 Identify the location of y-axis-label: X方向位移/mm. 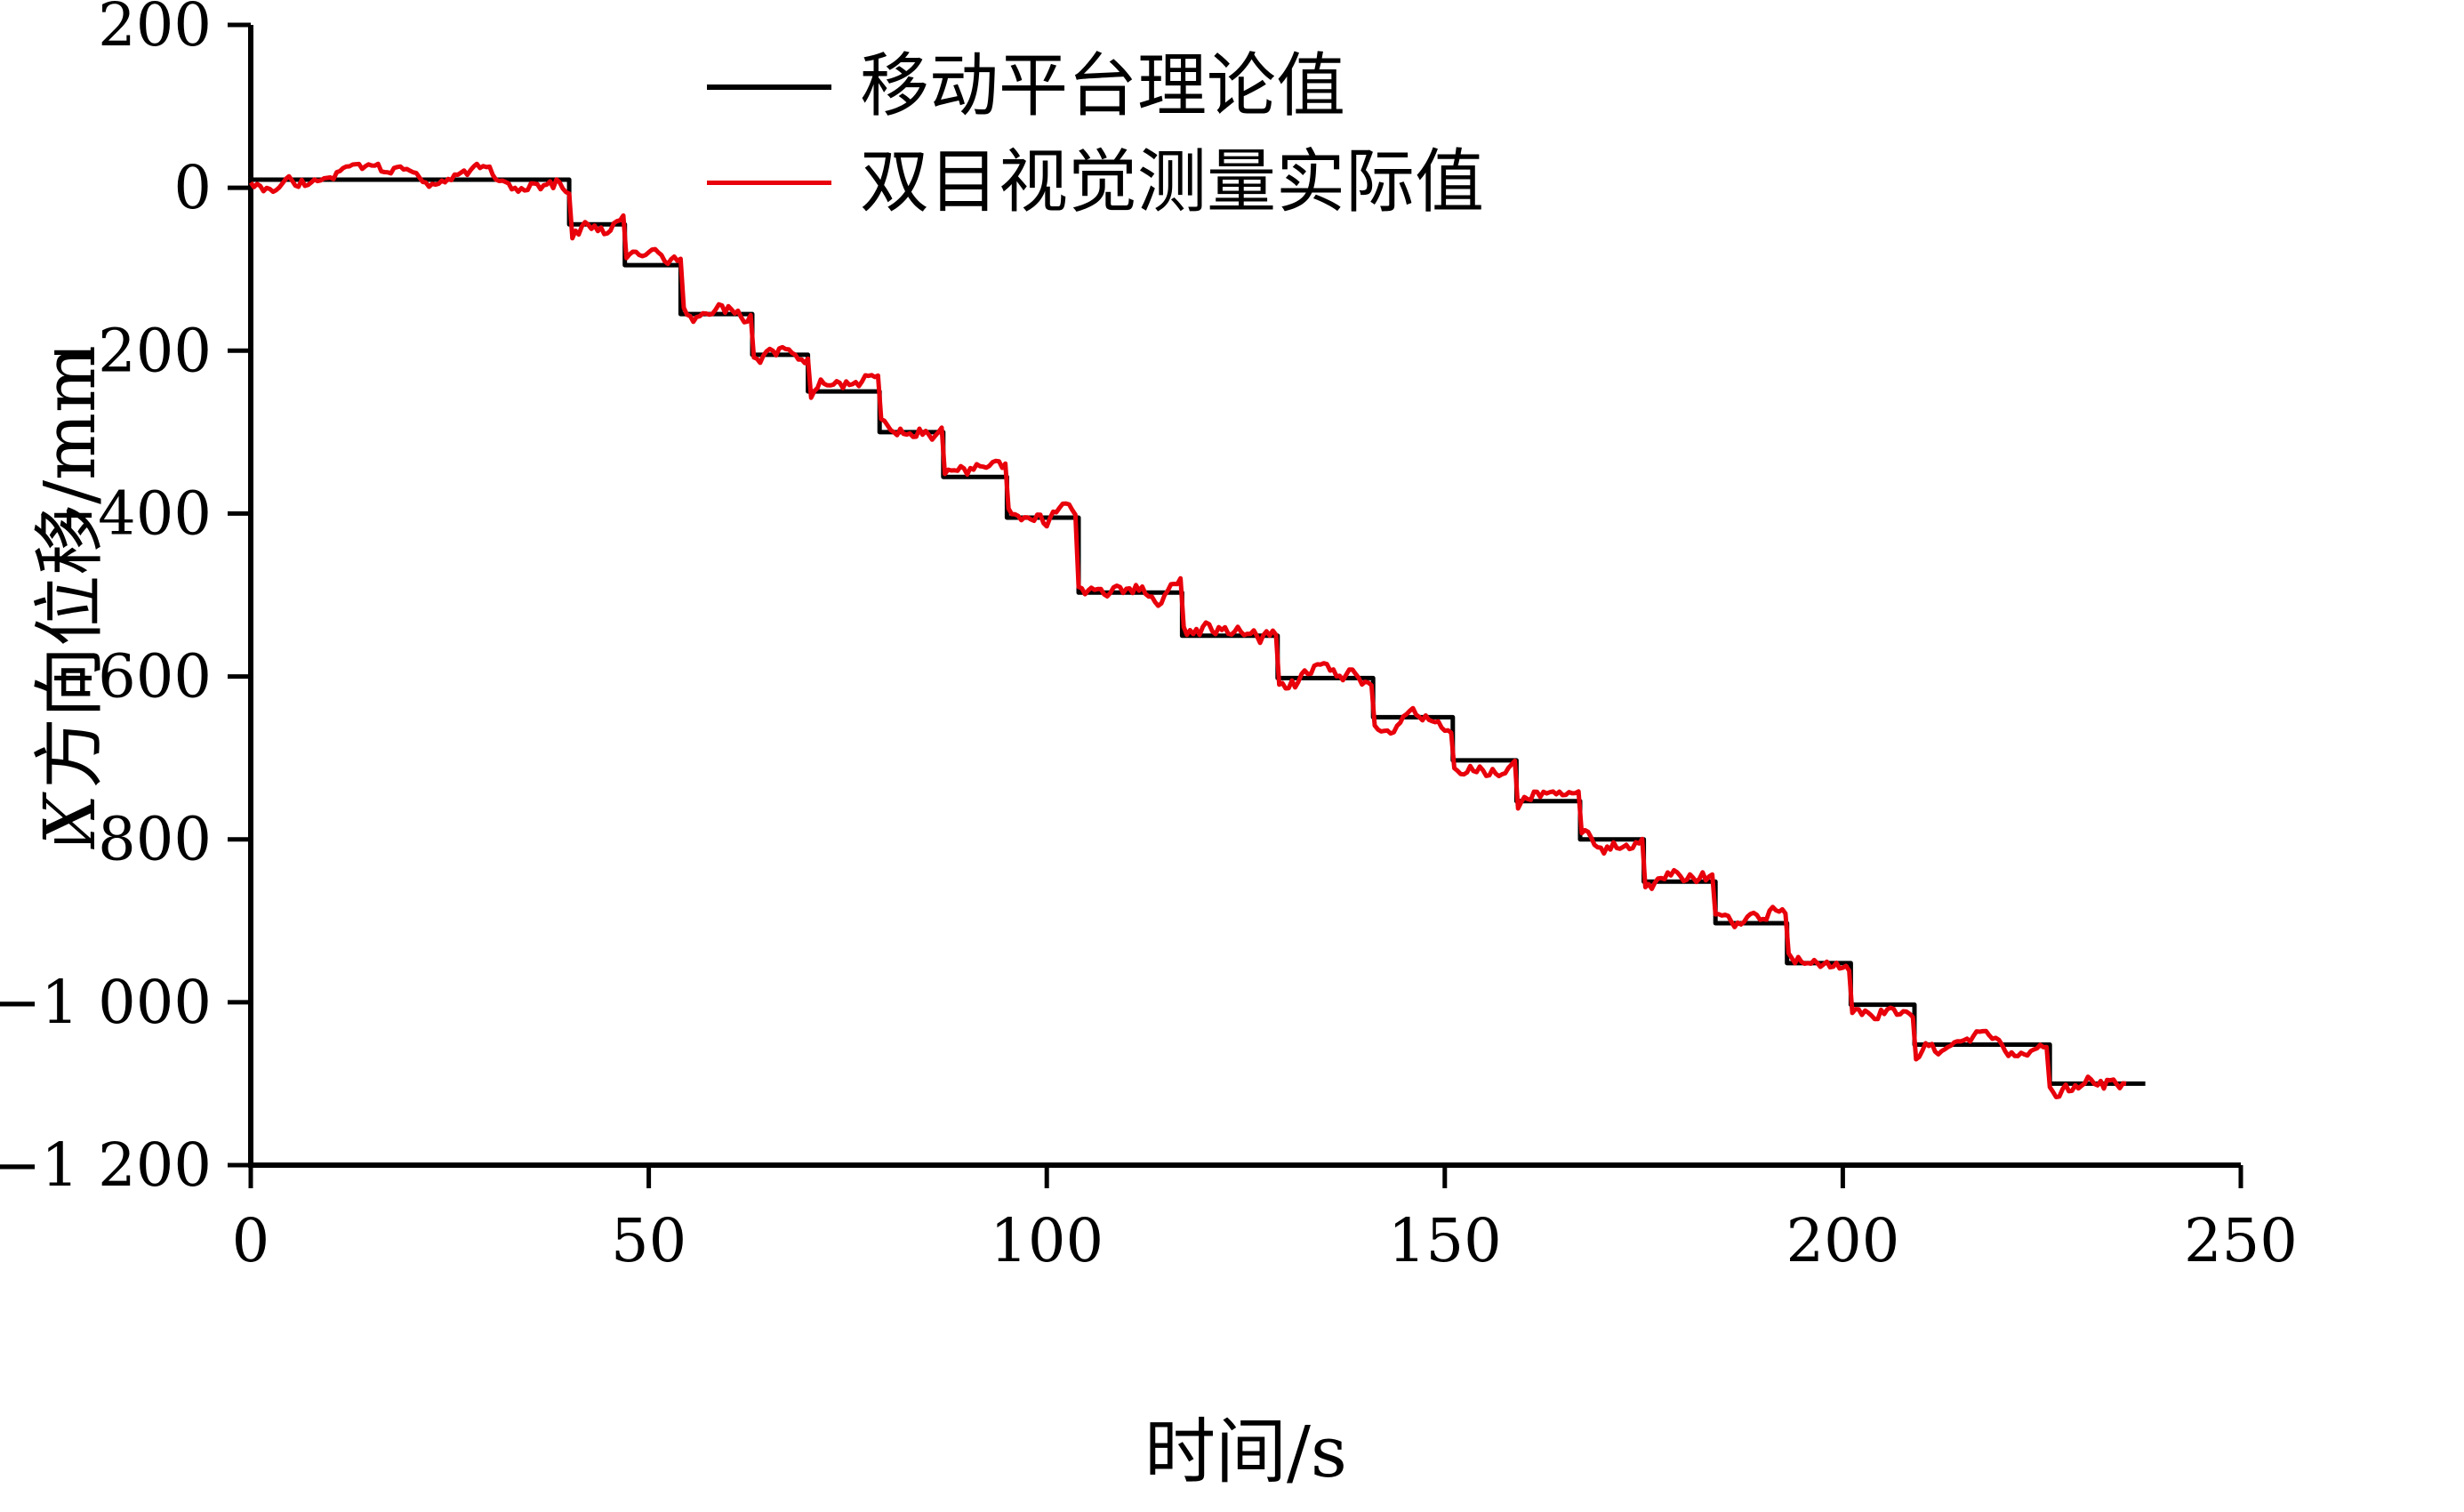
(64, 595).